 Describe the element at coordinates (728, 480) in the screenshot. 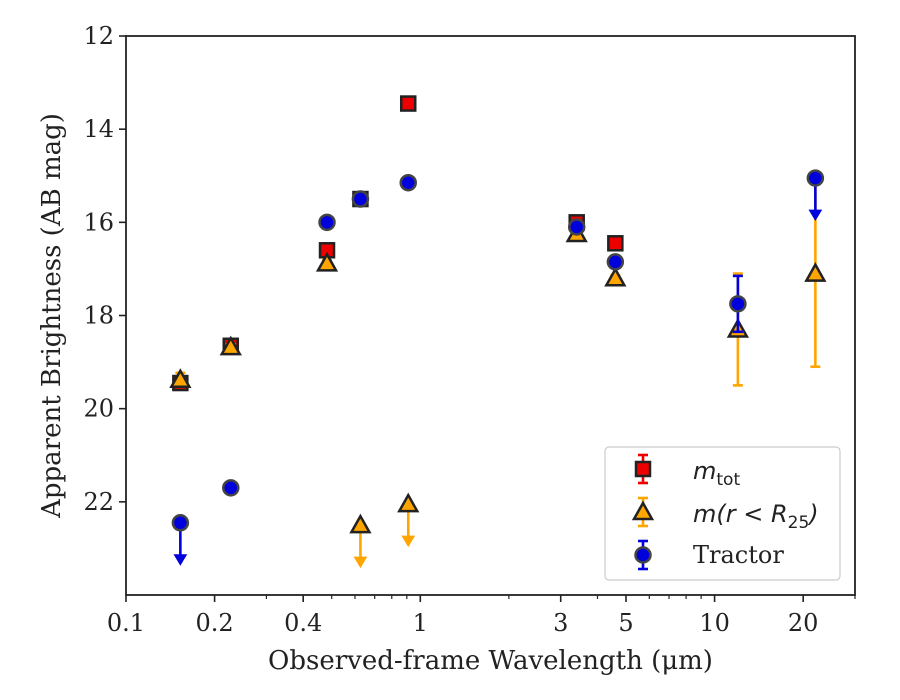

I see `legend-mtot-sub: tot` at that location.